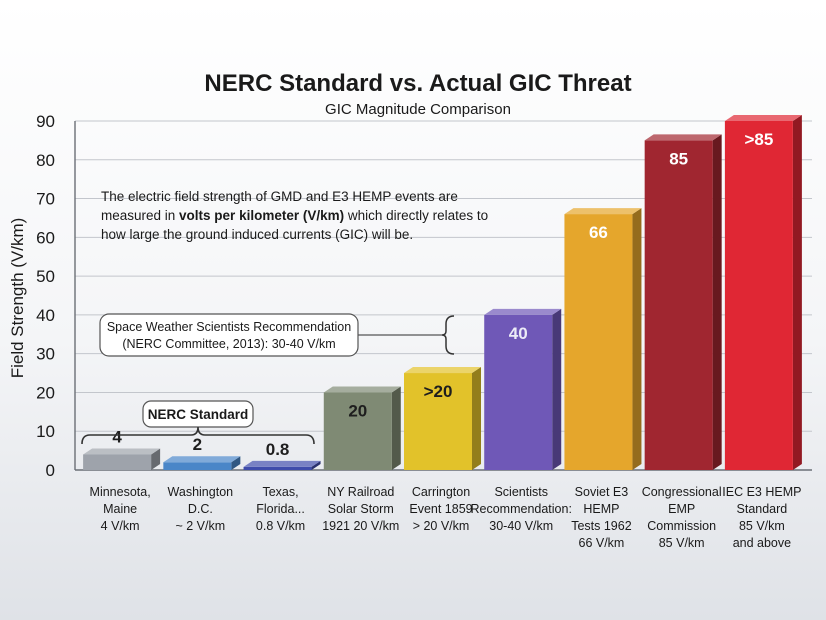 The height and width of the screenshot is (620, 826). What do you see at coordinates (416, 215) in the screenshot?
I see `annotation-note-line-2c: which directly relates to` at bounding box center [416, 215].